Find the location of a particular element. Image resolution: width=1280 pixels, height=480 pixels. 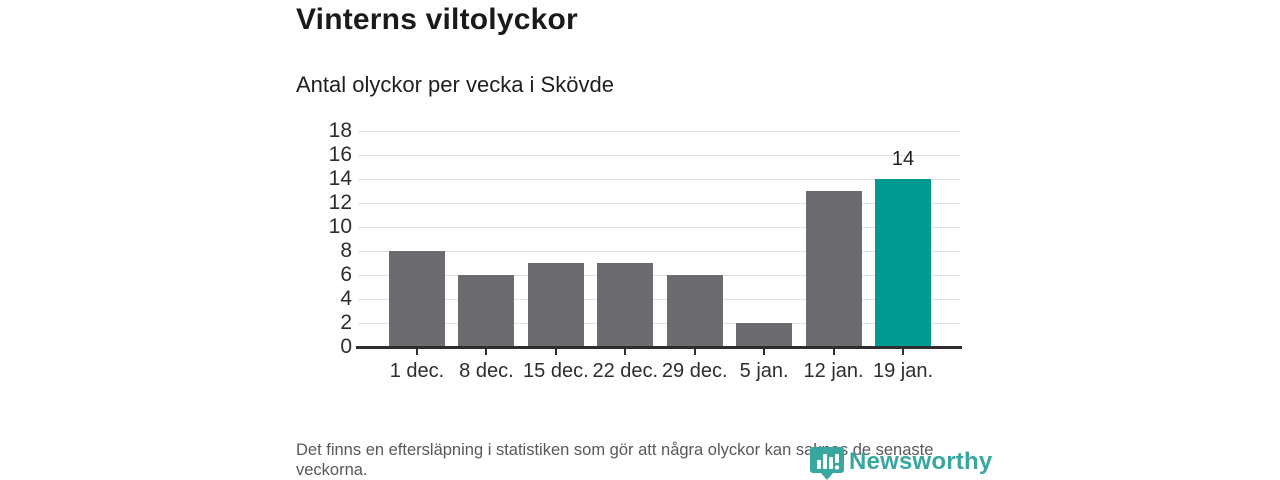

y-tick-label: 14 is located at coordinates (340, 178).